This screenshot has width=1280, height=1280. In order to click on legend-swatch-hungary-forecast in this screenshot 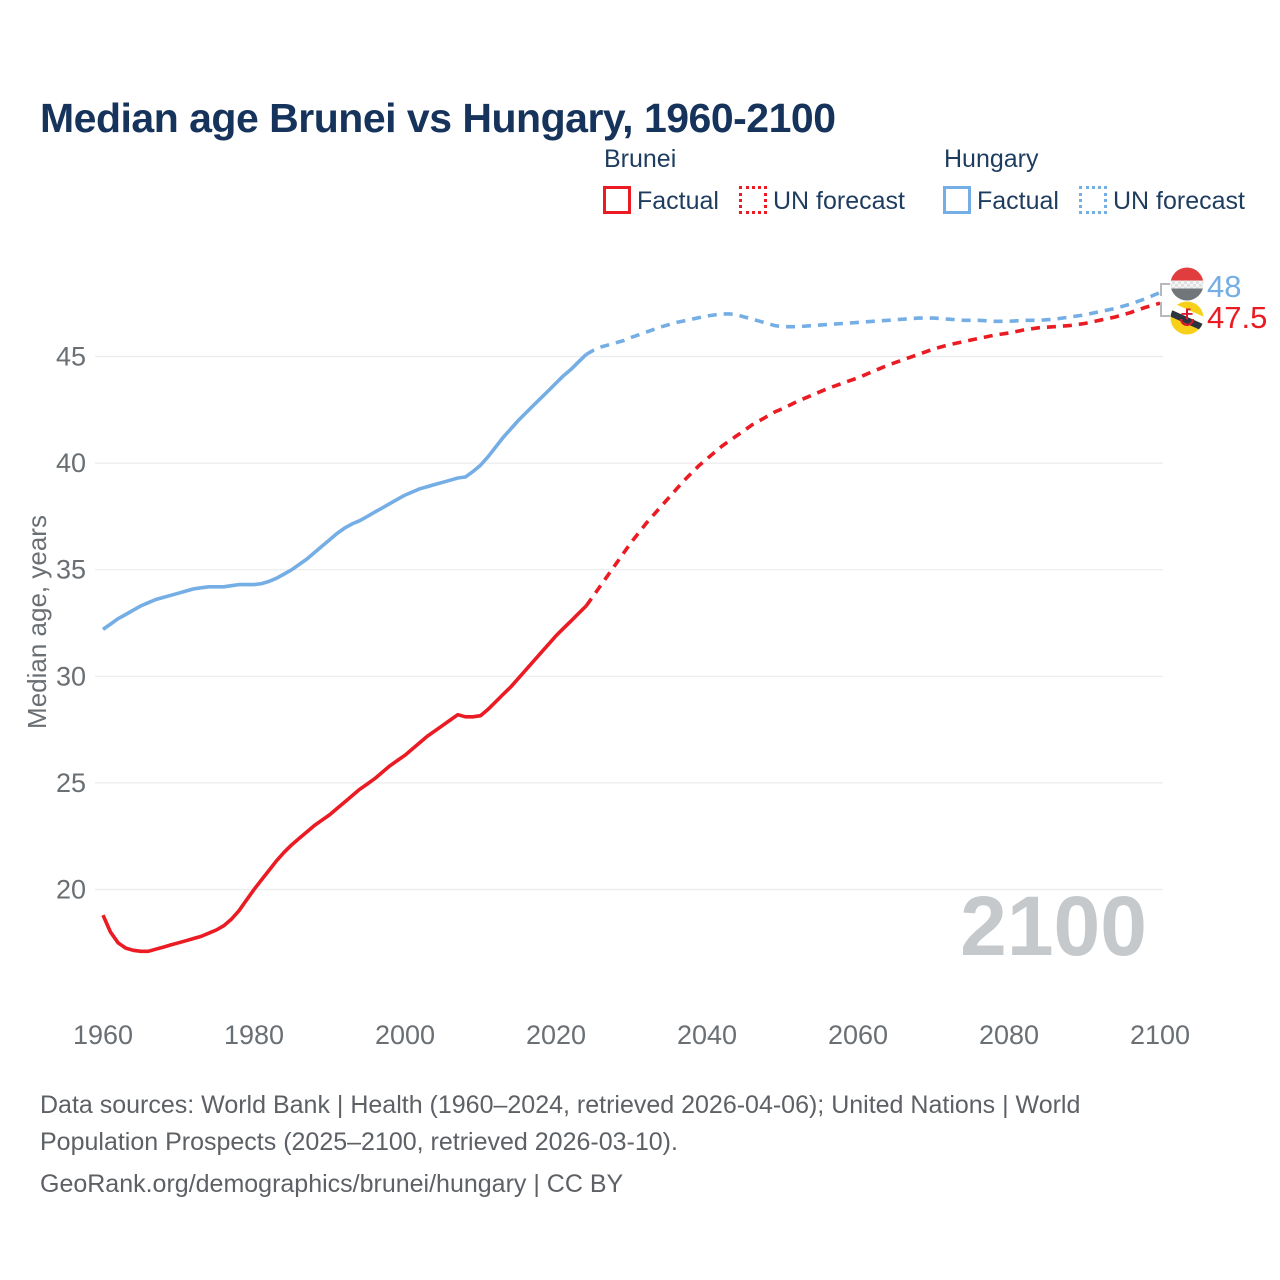, I will do `click(1093, 200)`.